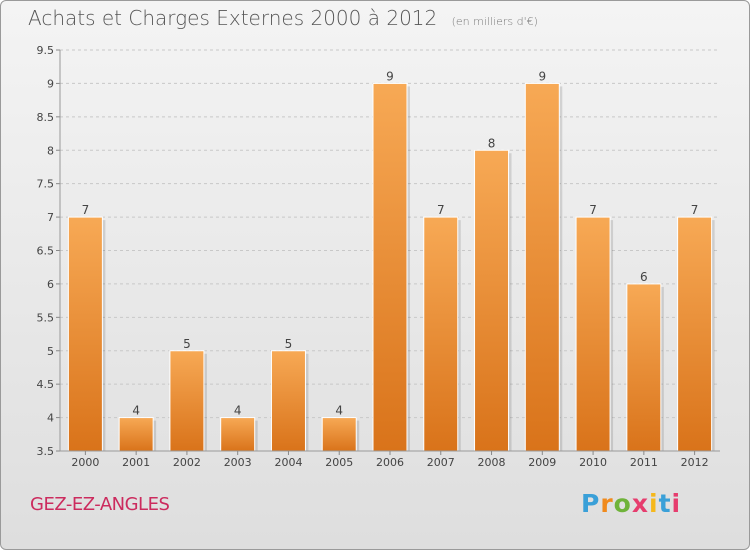 This screenshot has height=550, width=750. What do you see at coordinates (665, 503) in the screenshot?
I see `logo-letter: t` at bounding box center [665, 503].